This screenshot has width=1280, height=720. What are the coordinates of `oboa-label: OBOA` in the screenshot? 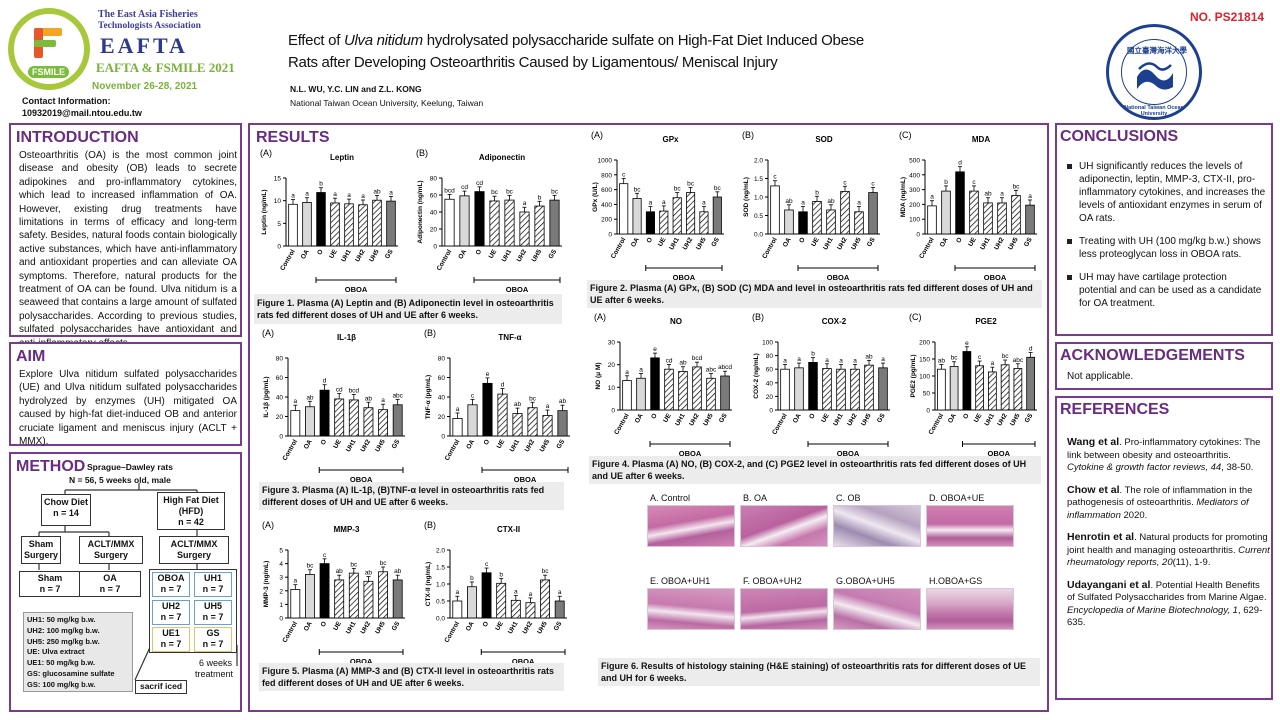 It's located at (684, 277).